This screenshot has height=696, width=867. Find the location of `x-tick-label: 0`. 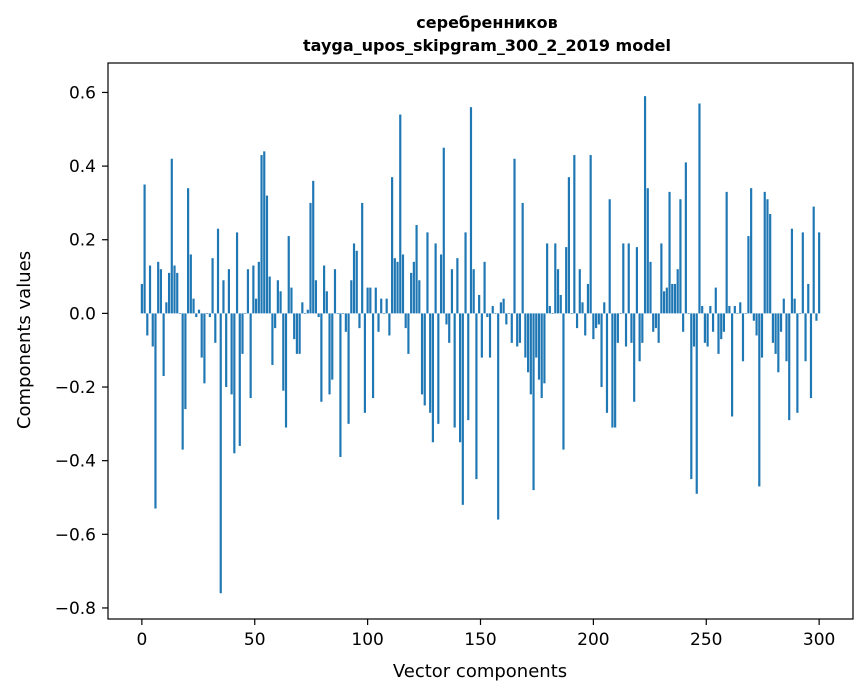

x-tick-label: 0 is located at coordinates (141, 640).